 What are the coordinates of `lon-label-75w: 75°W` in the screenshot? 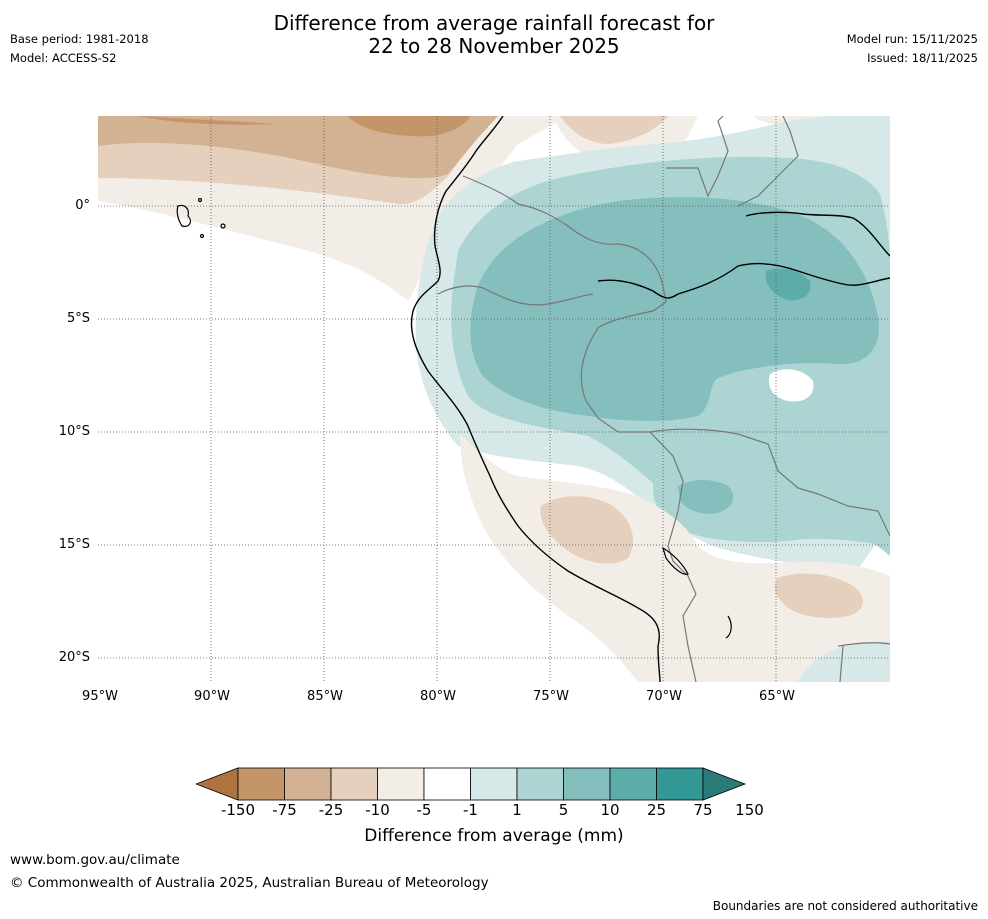 It's located at (551, 696).